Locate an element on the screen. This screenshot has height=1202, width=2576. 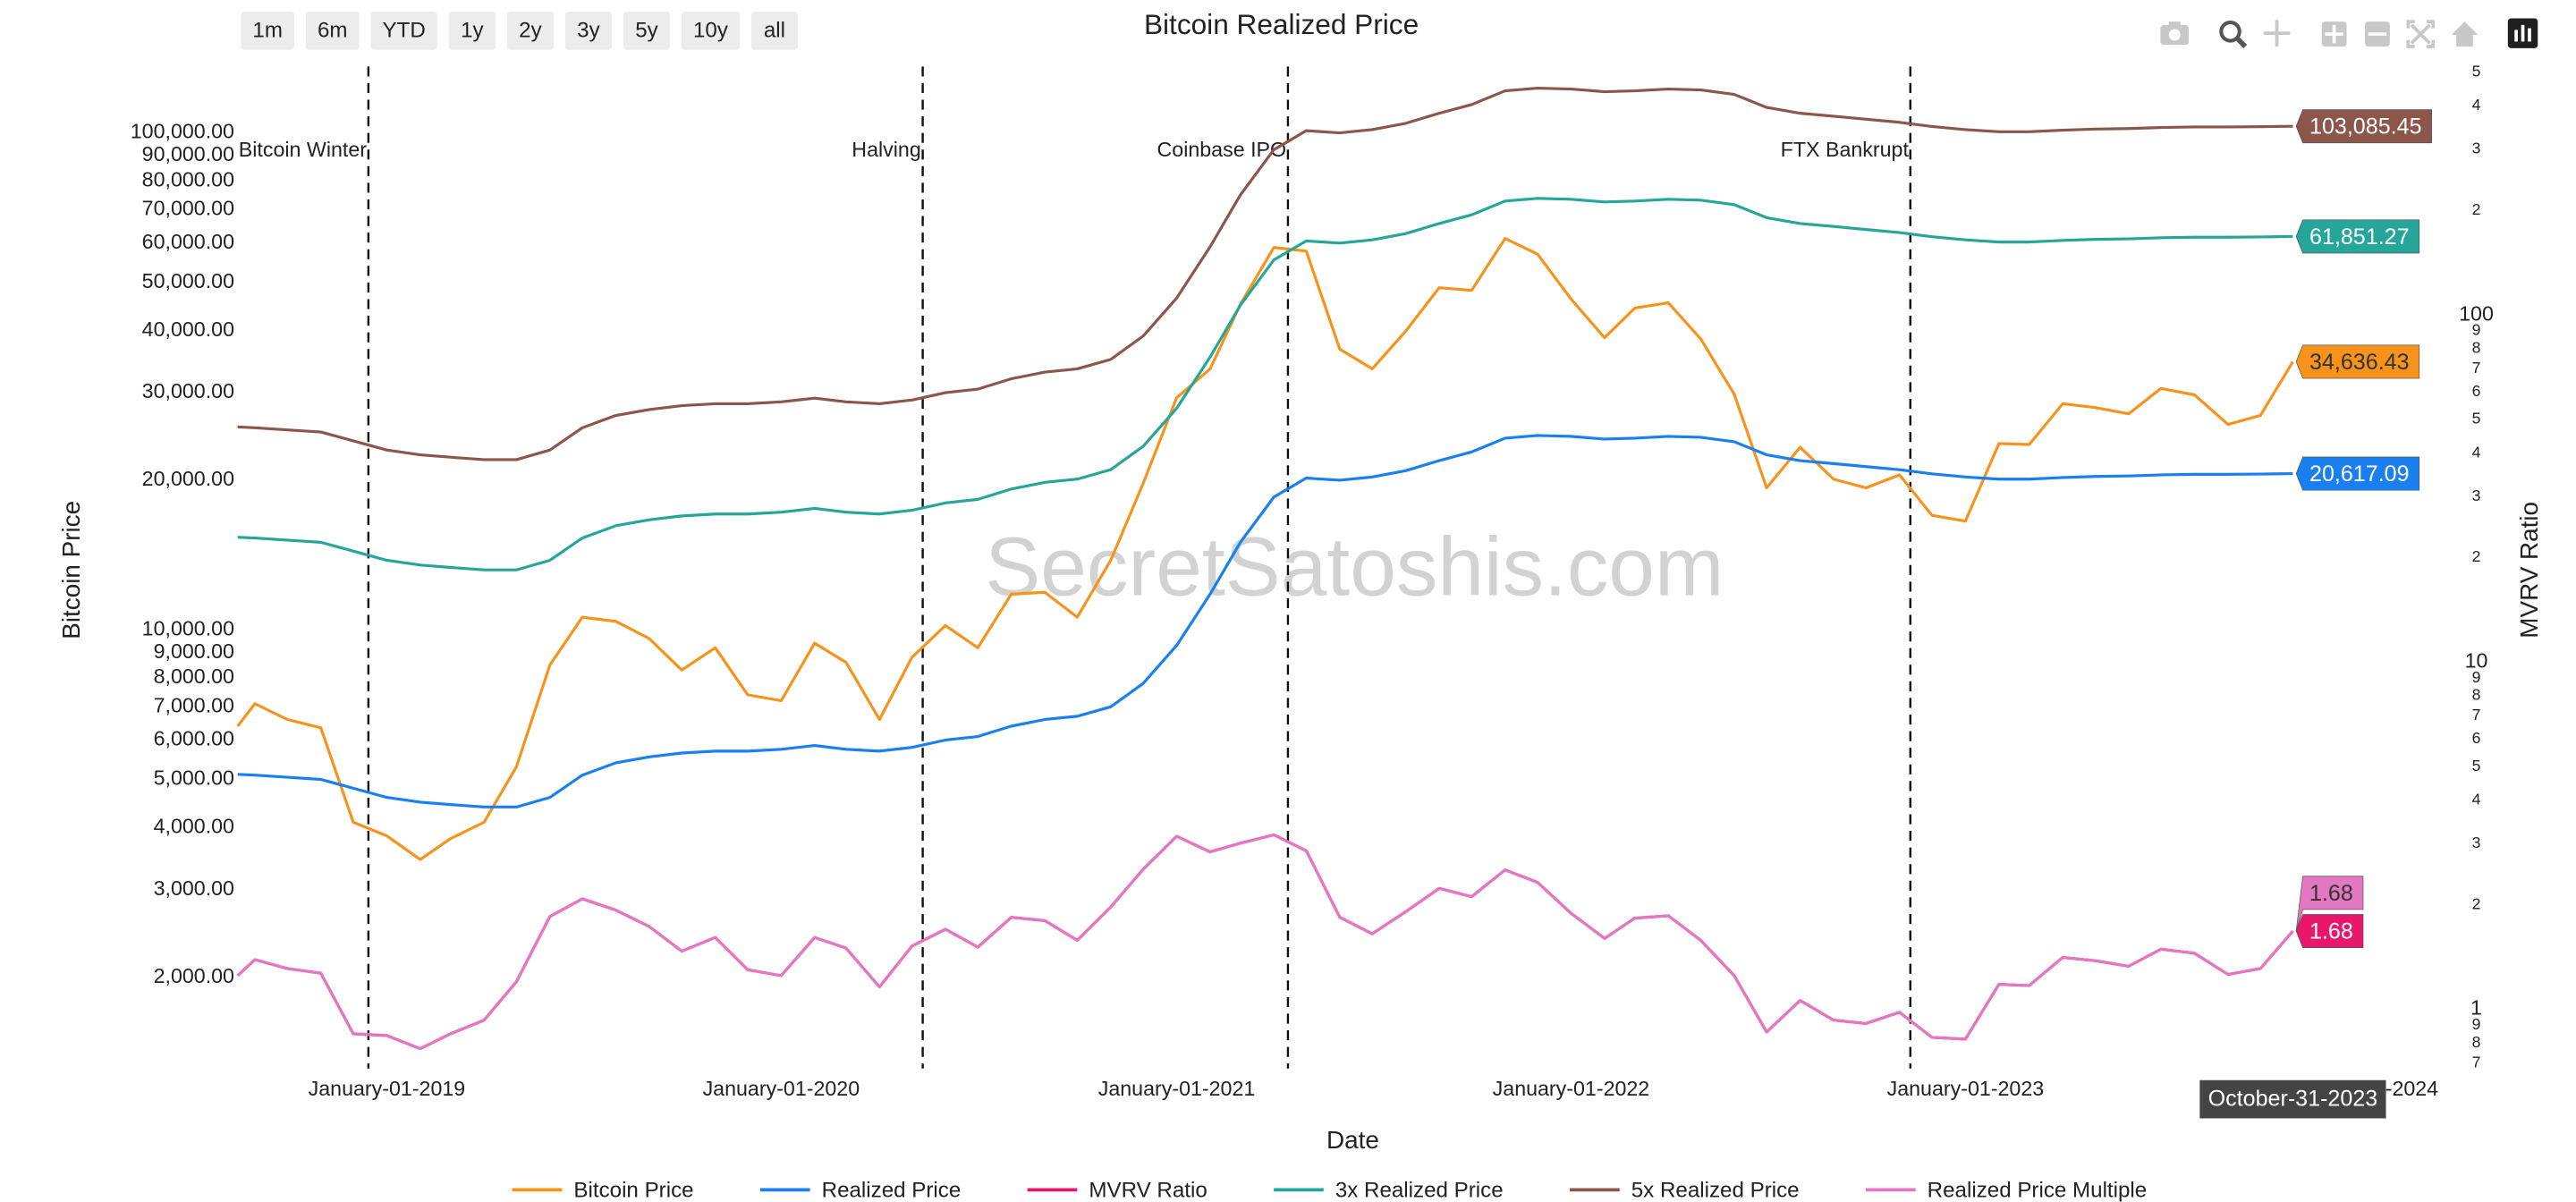
range-button: 3y is located at coordinates (588, 31).